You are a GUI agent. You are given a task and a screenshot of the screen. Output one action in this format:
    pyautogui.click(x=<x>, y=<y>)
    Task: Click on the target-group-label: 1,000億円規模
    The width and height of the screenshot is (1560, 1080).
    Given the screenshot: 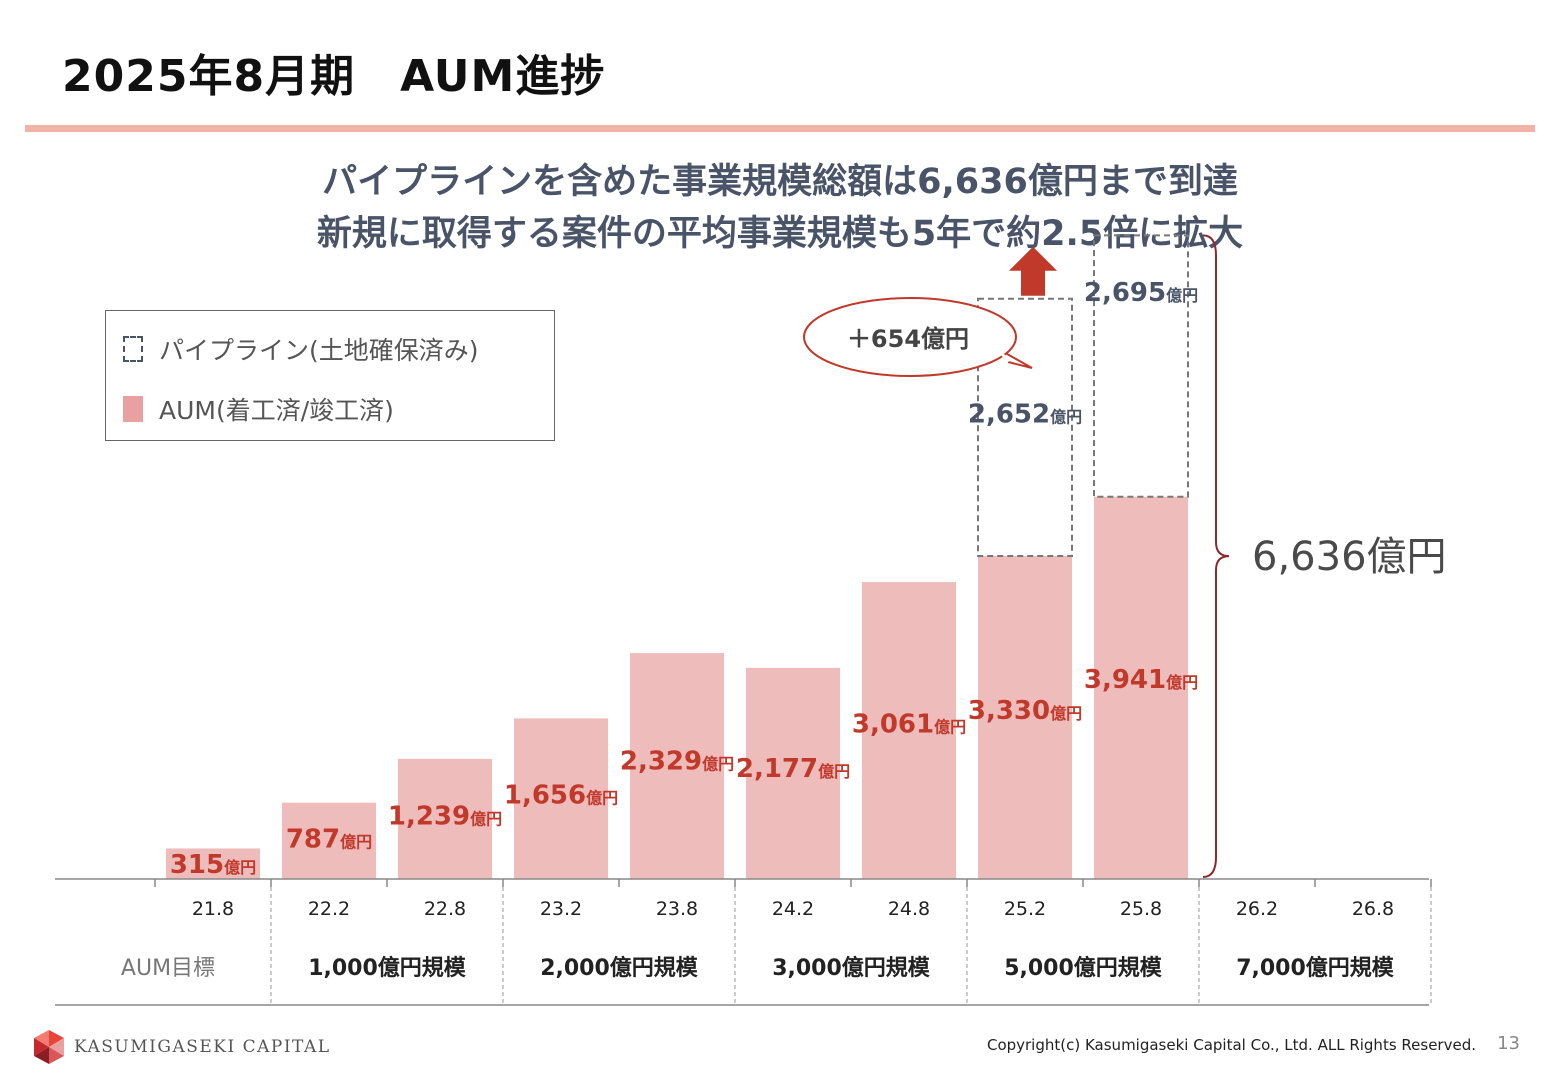 What is the action you would take?
    pyautogui.click(x=387, y=968)
    